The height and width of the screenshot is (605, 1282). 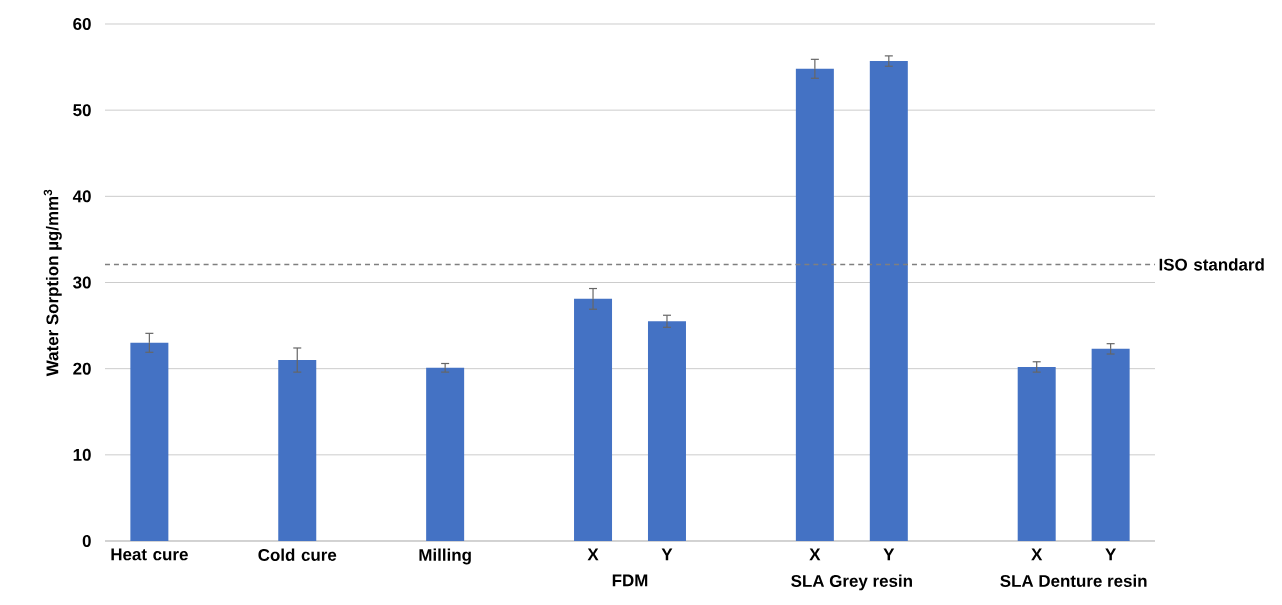 I want to click on y-tick-label: 30, so click(x=82, y=282).